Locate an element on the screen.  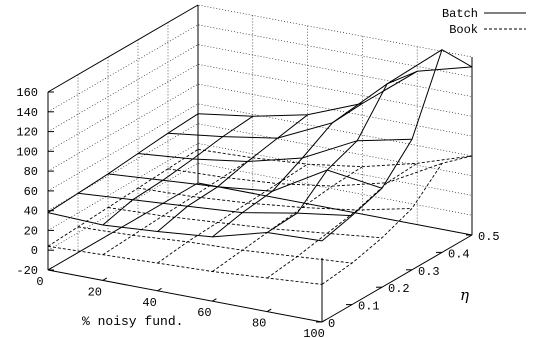
x-tick-label-5: 100 is located at coordinates (314, 332).